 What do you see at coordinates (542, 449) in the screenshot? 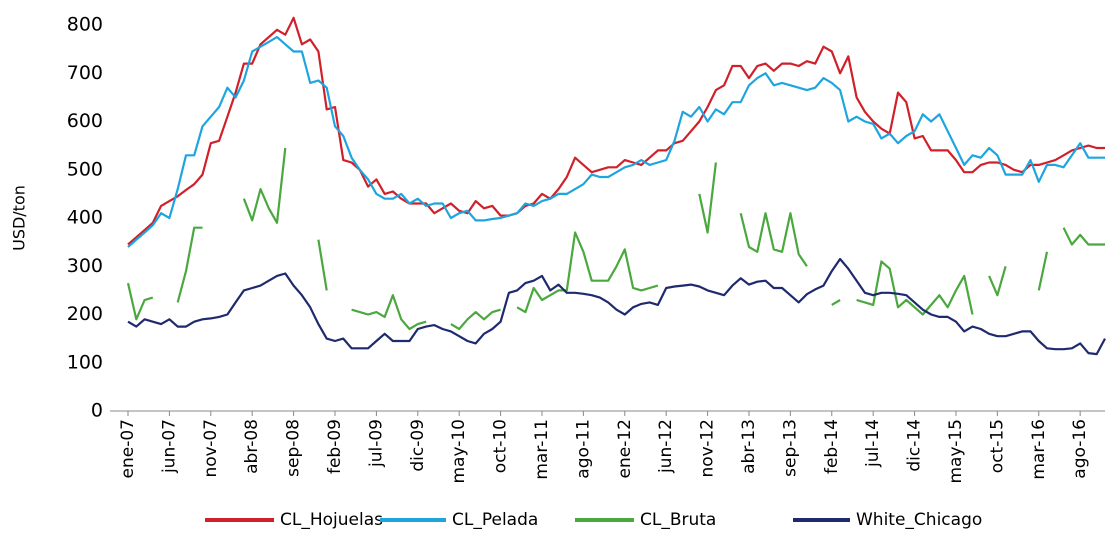
I see `x-tick-label: mar-11` at bounding box center [542, 449].